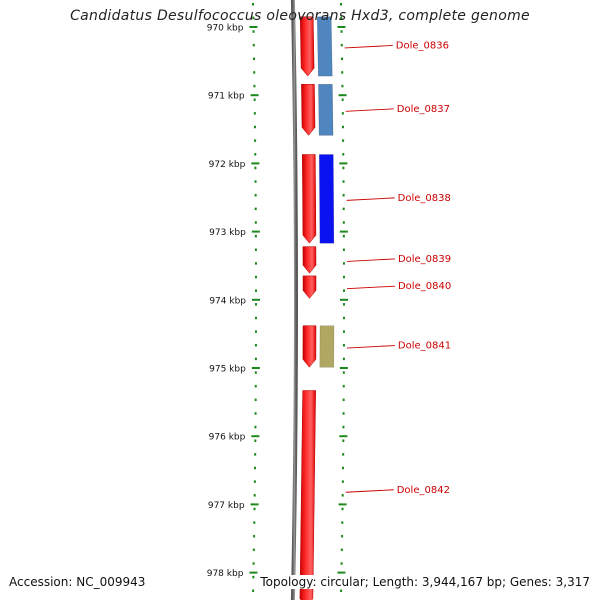 This screenshot has height=600, width=600. What do you see at coordinates (226, 506) in the screenshot?
I see `tick-label: 977 kbp` at bounding box center [226, 506].